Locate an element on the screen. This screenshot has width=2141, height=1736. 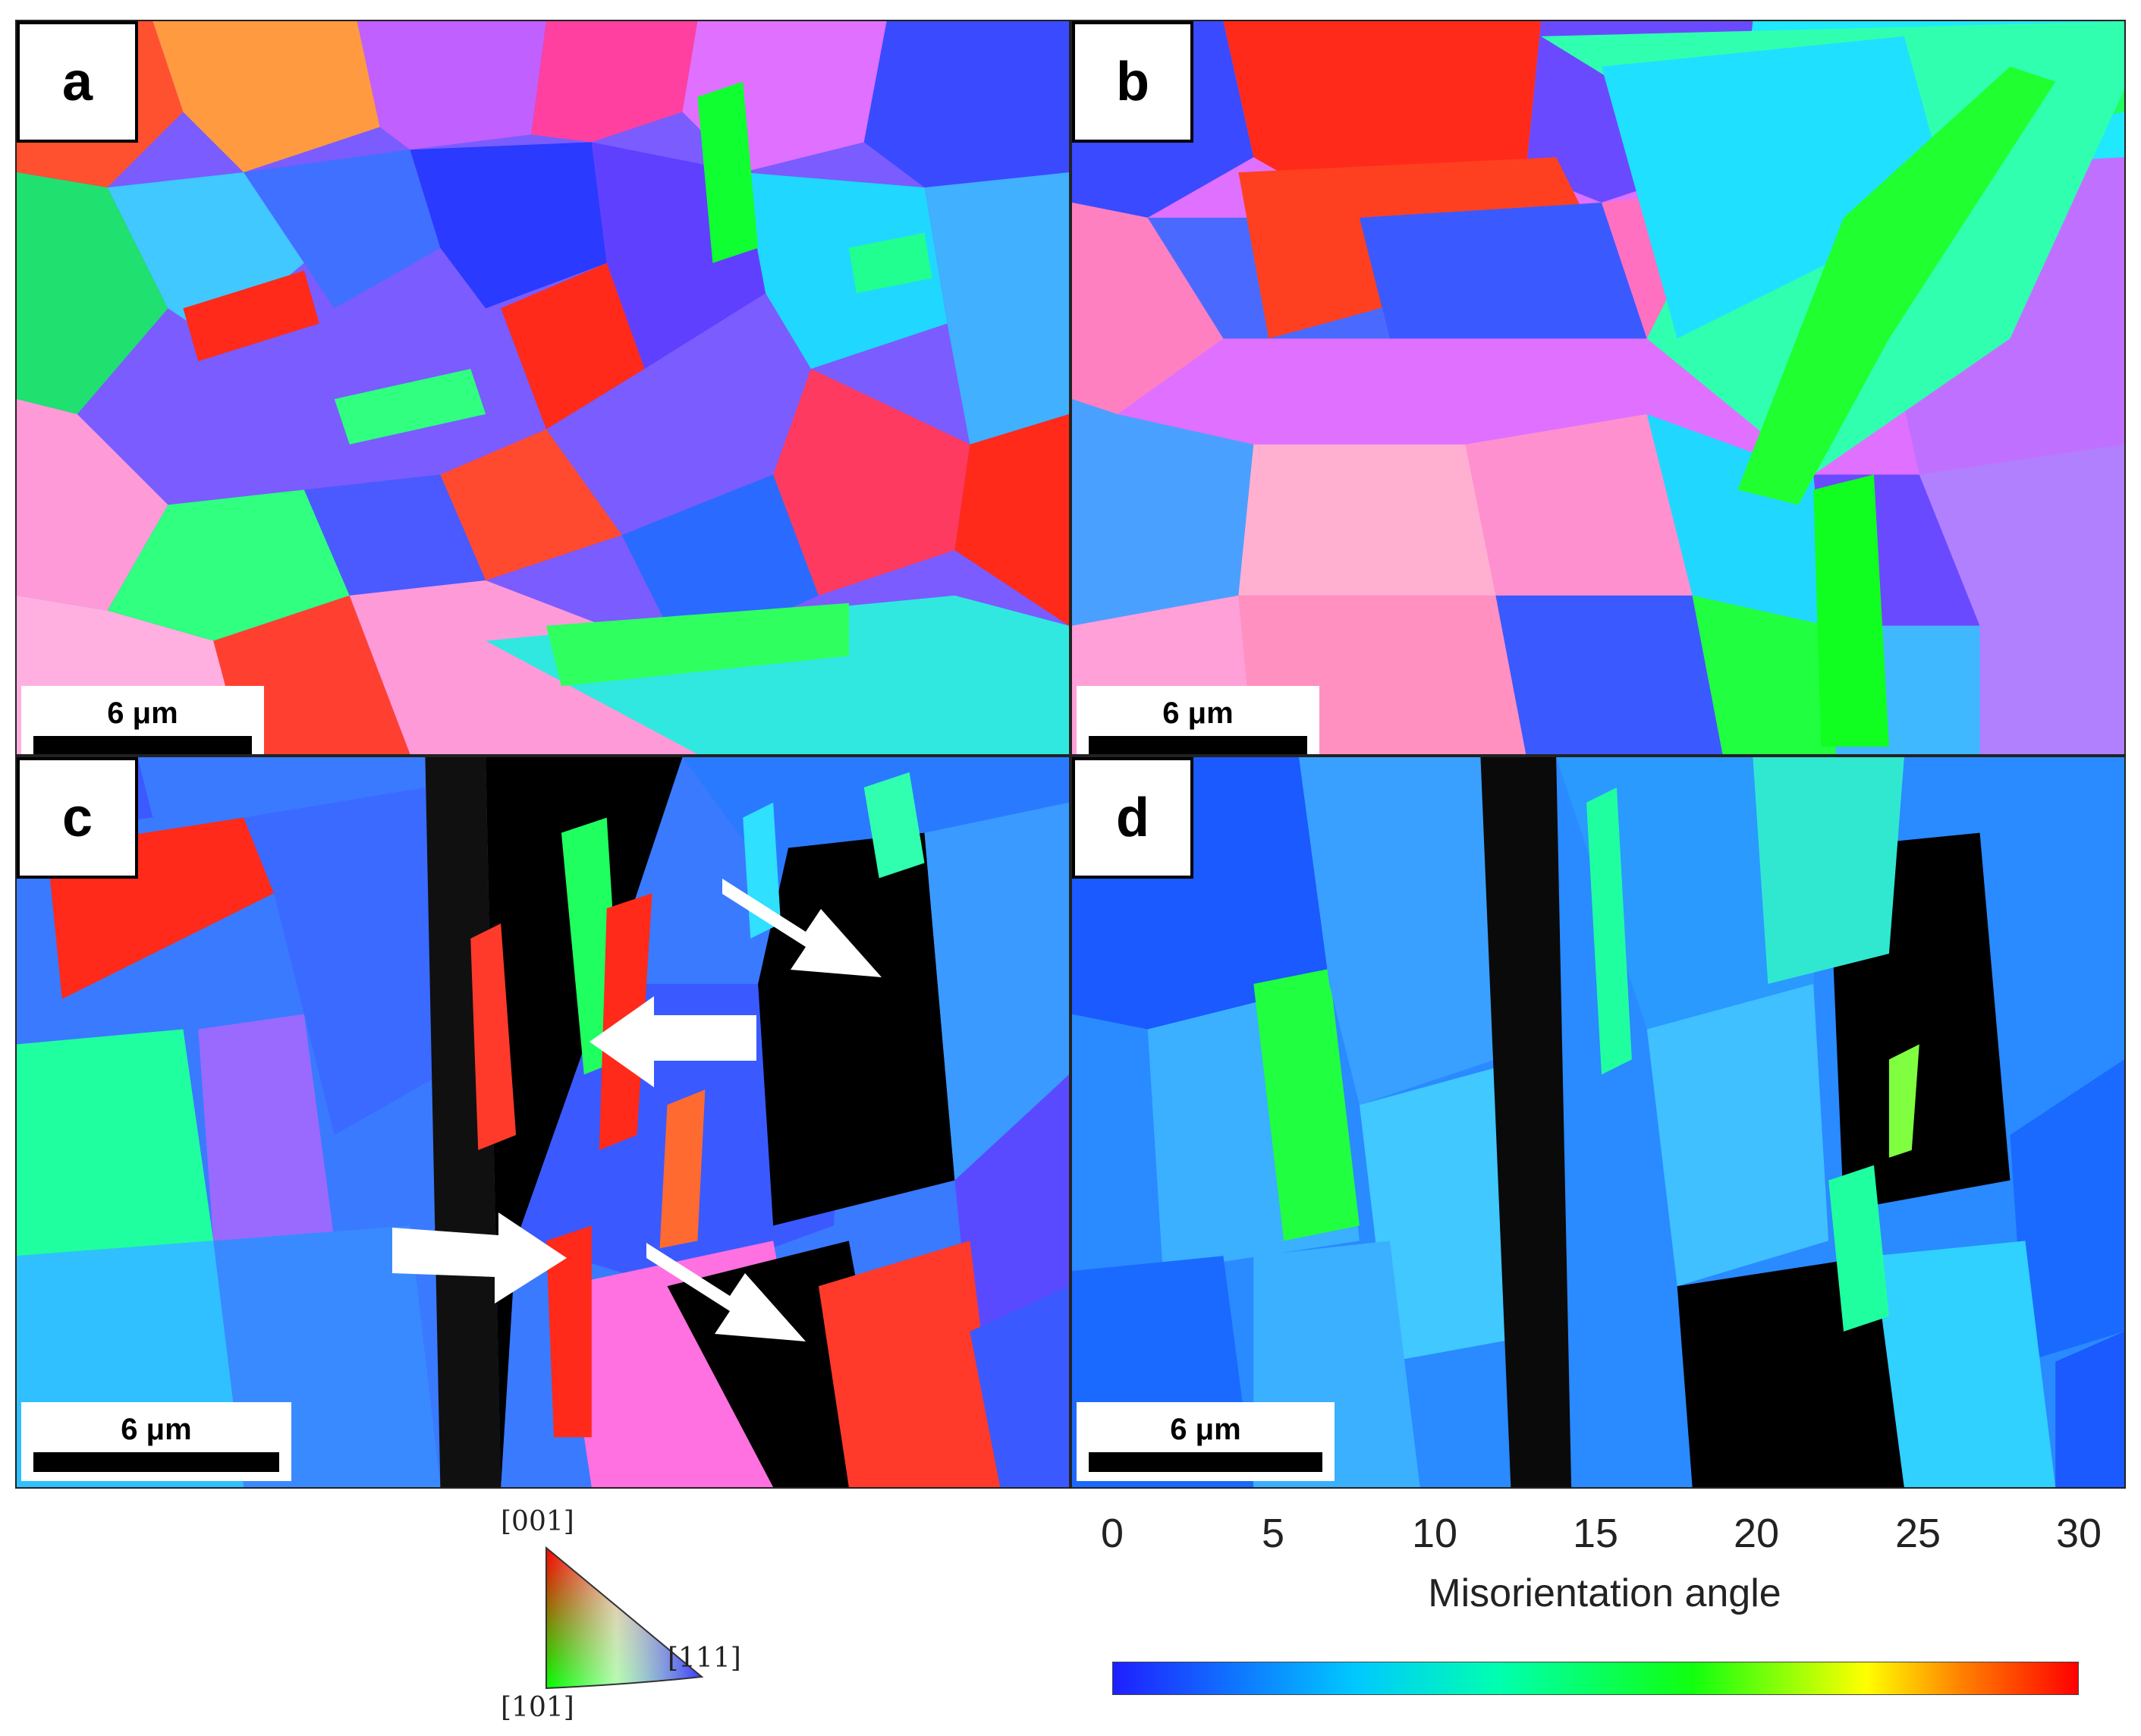
scale-bar-d: 6 μm is located at coordinates (1206, 1441).